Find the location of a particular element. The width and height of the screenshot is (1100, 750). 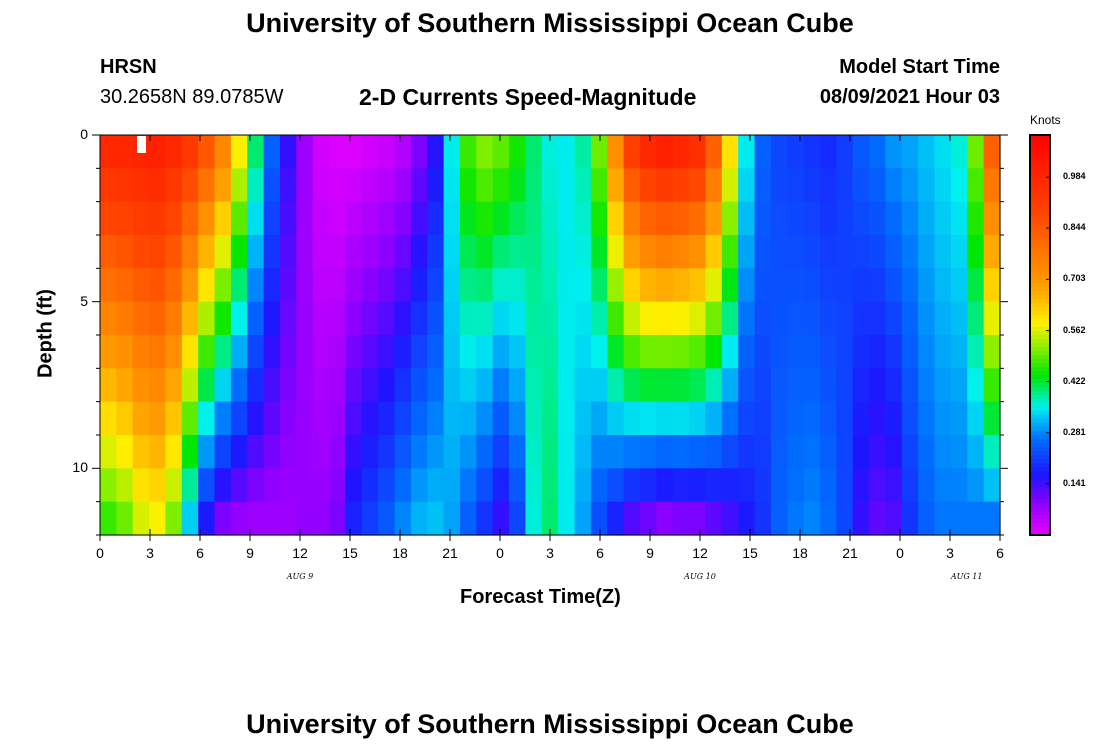

x-tick-label: 15 is located at coordinates (350, 553).